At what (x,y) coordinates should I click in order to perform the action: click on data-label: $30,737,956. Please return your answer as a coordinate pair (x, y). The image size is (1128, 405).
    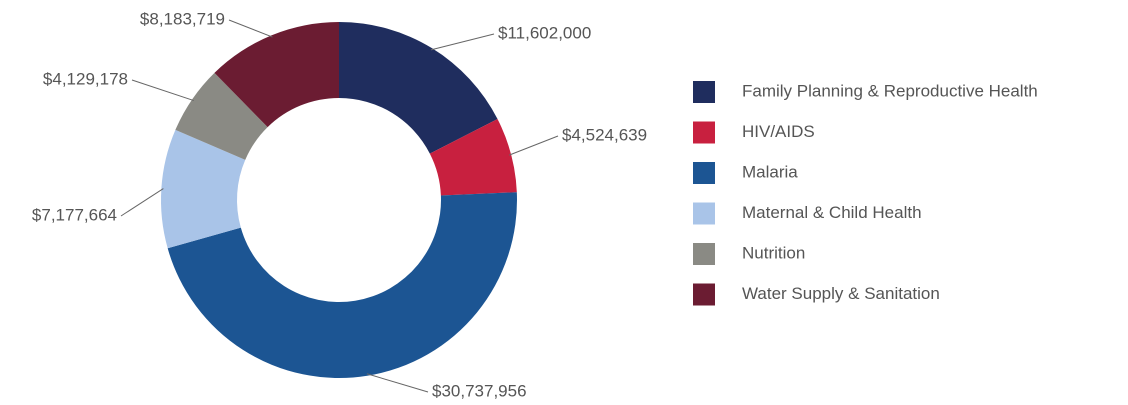
    Looking at the image, I should click on (479, 390).